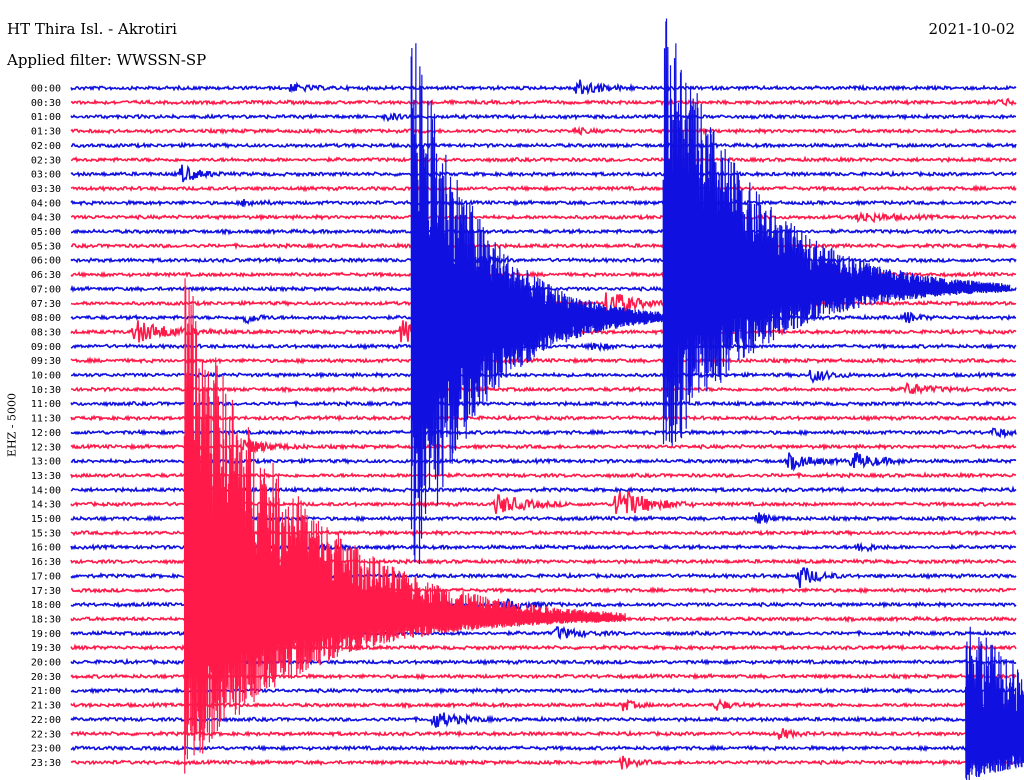  Describe the element at coordinates (46, 261) in the screenshot. I see `row-time-label: 06:00` at that location.